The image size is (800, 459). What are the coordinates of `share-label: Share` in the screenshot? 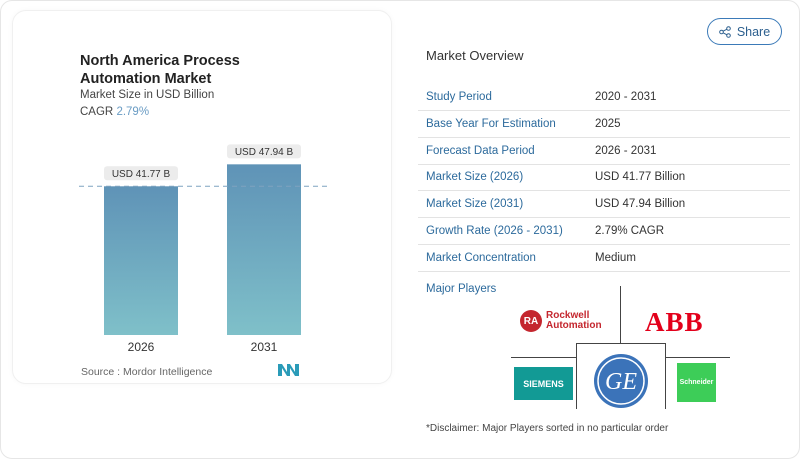 It's located at (753, 31).